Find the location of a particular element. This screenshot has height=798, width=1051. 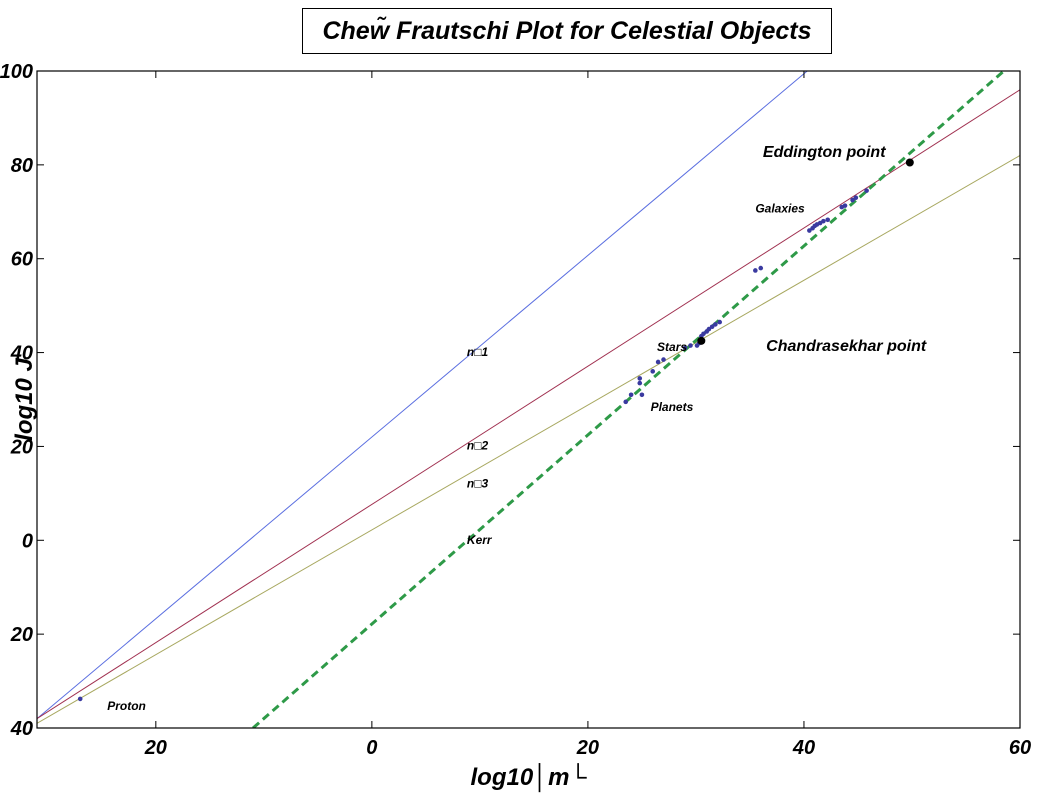

y-tick-label: 60 is located at coordinates (22, 260).